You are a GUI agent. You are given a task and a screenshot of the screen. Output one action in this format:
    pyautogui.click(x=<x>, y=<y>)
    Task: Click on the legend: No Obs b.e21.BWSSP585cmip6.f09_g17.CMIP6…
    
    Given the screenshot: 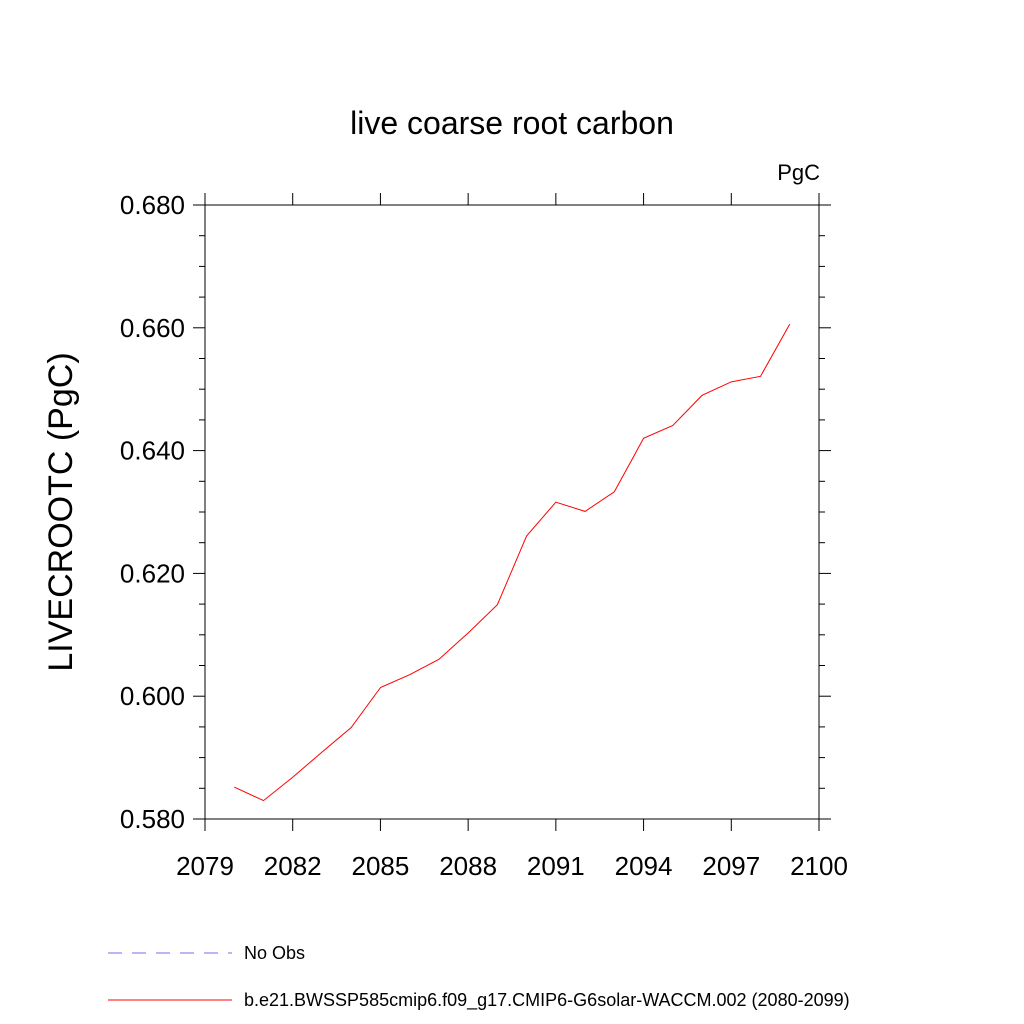 What is the action you would take?
    pyautogui.click(x=479, y=977)
    